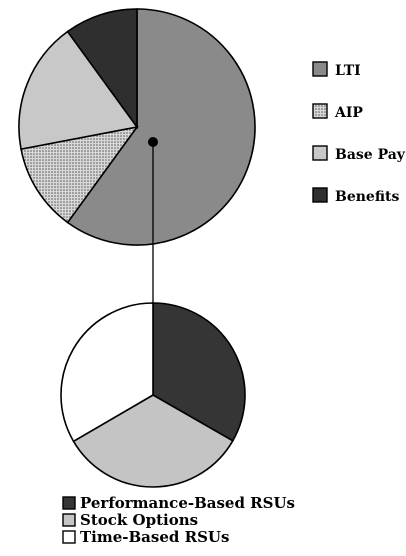 The height and width of the screenshot is (556, 406). I want to click on bottom-pie-slice-performance-based-rsus, so click(199, 372).